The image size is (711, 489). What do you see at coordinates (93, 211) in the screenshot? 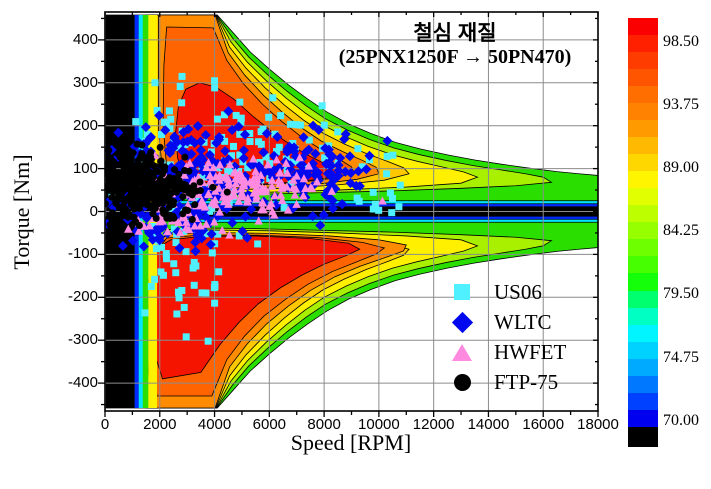
I see `y-tick-label: 0` at bounding box center [93, 211].